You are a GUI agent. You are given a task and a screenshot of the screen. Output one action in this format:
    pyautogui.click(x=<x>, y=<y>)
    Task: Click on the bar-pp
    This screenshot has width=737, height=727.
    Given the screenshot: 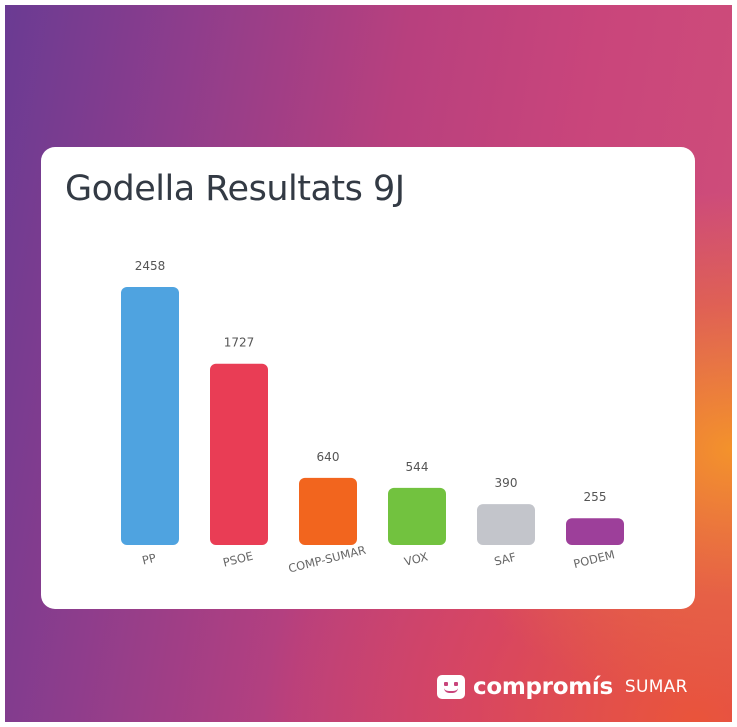 What is the action you would take?
    pyautogui.click(x=150, y=416)
    